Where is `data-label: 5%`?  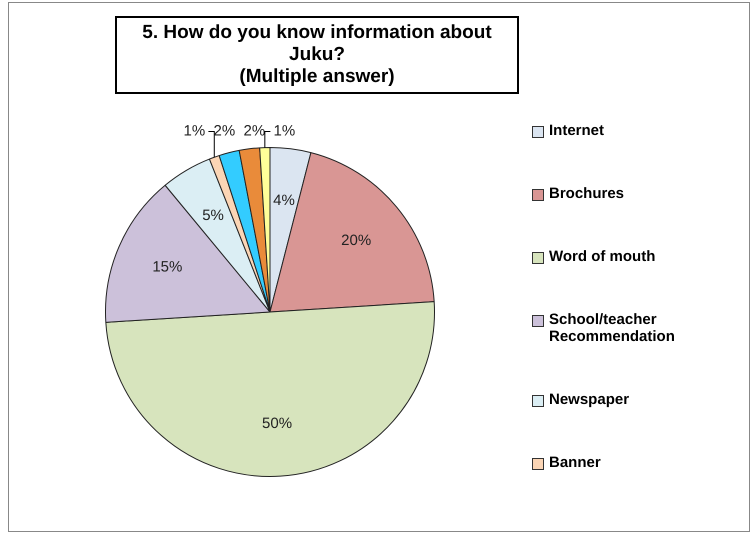
data-label: 5% is located at coordinates (213, 215).